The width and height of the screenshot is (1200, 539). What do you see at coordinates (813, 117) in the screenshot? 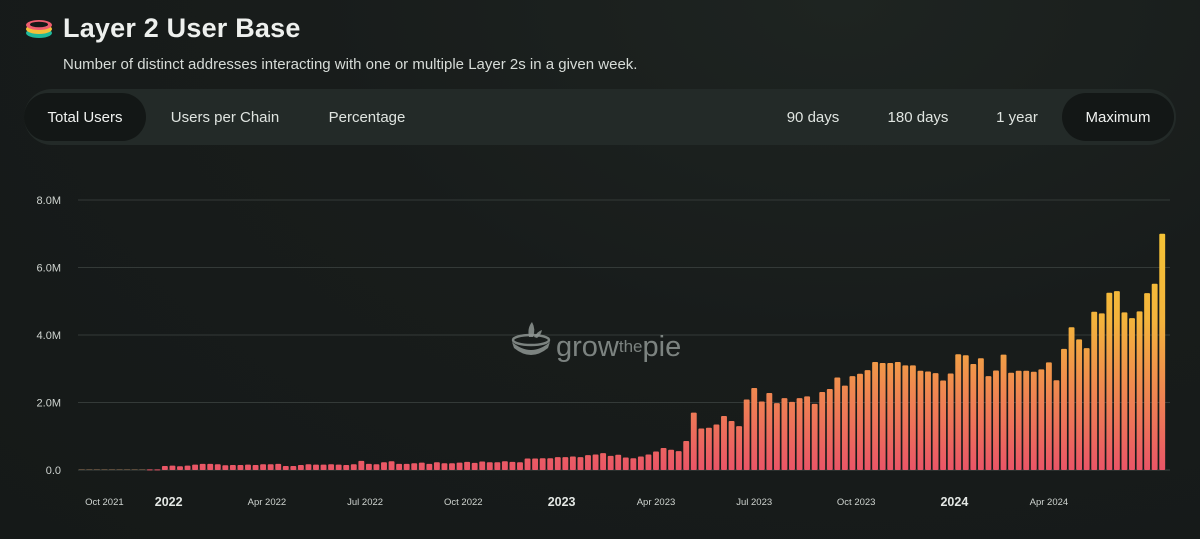
I see `range-90-days: 90 days` at bounding box center [813, 117].